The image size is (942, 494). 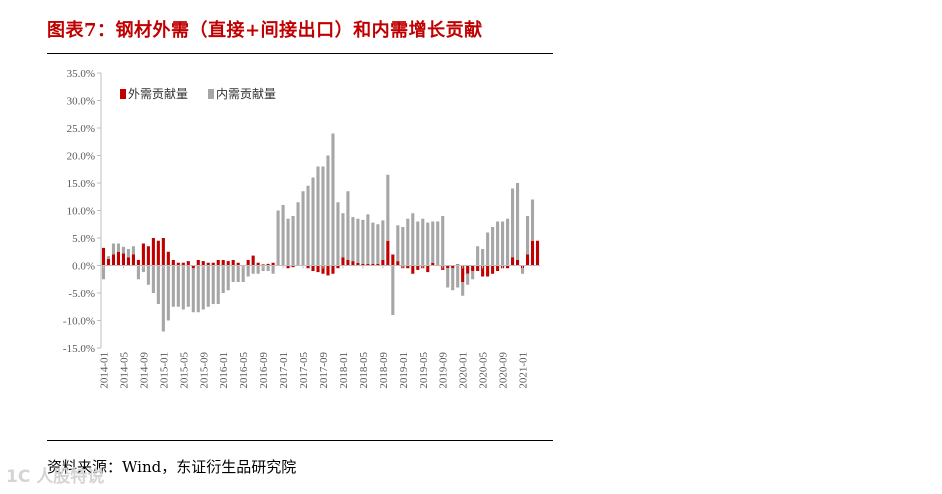 I want to click on x-tick-label: 2020-01, so click(x=464, y=370).